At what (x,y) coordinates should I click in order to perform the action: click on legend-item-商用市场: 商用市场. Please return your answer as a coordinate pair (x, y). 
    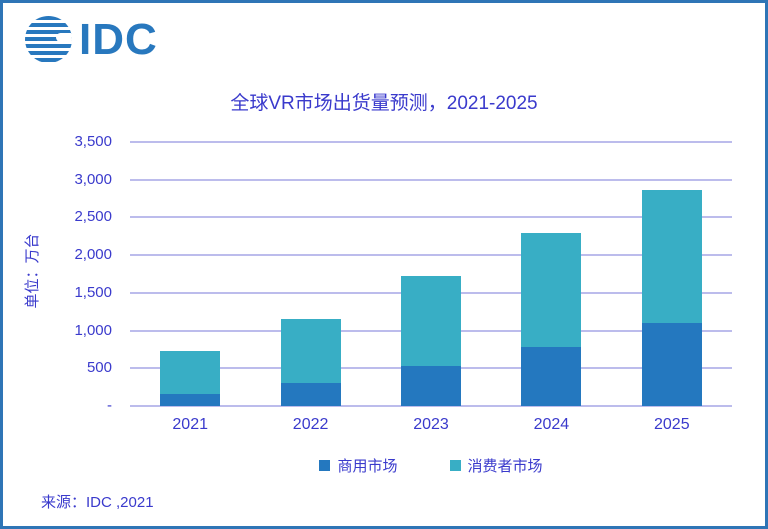
    Looking at the image, I should click on (358, 465).